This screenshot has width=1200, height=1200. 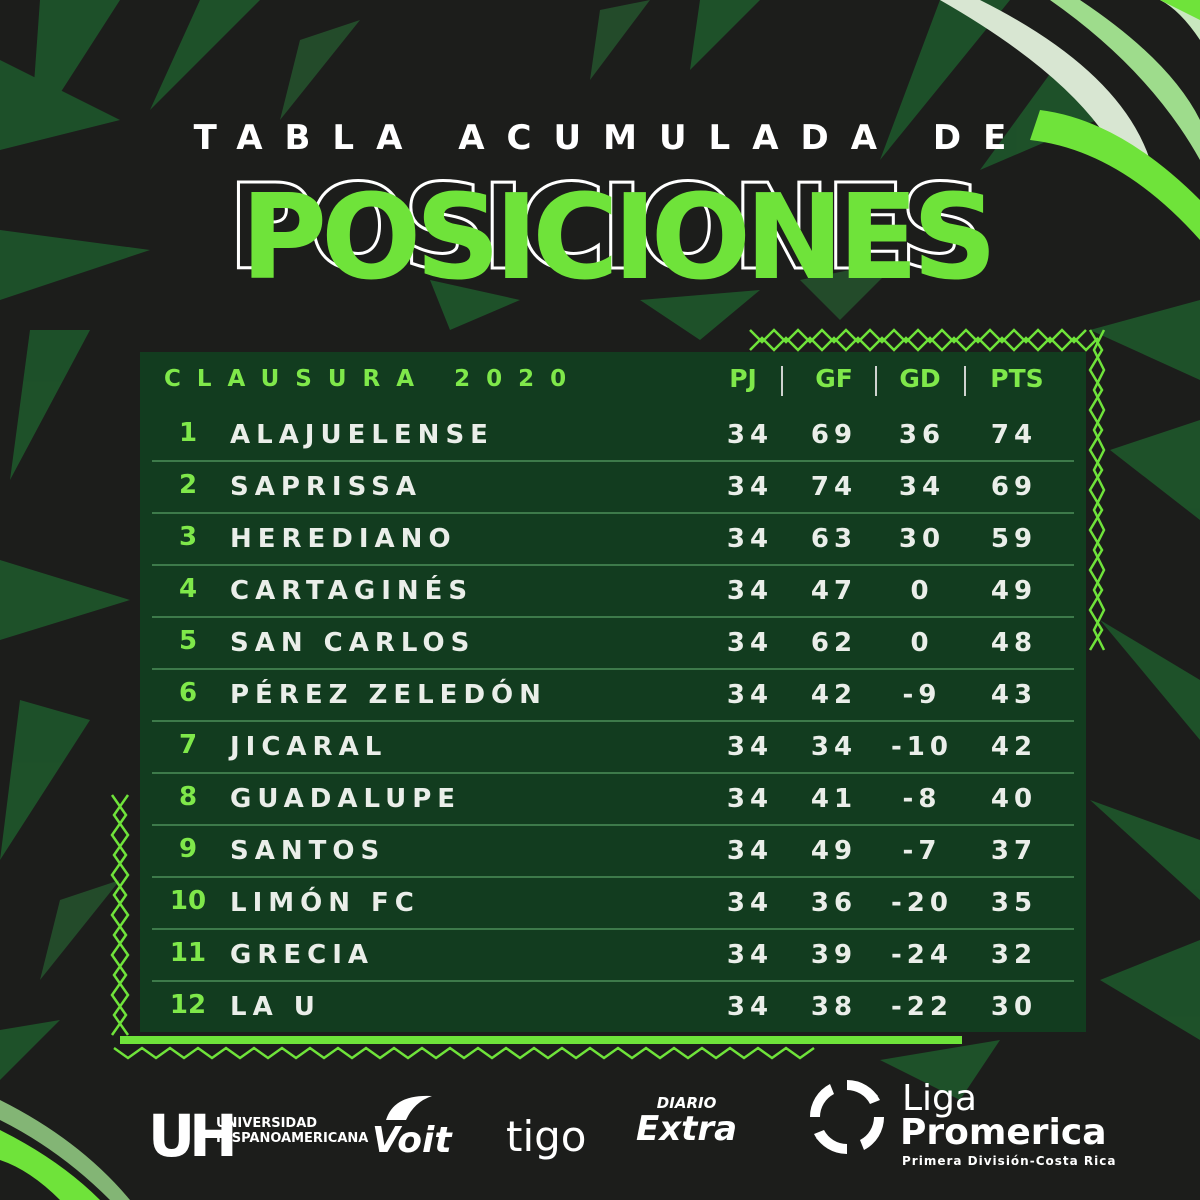 What do you see at coordinates (343, 539) in the screenshot?
I see `row-team: HEREDIANO` at bounding box center [343, 539].